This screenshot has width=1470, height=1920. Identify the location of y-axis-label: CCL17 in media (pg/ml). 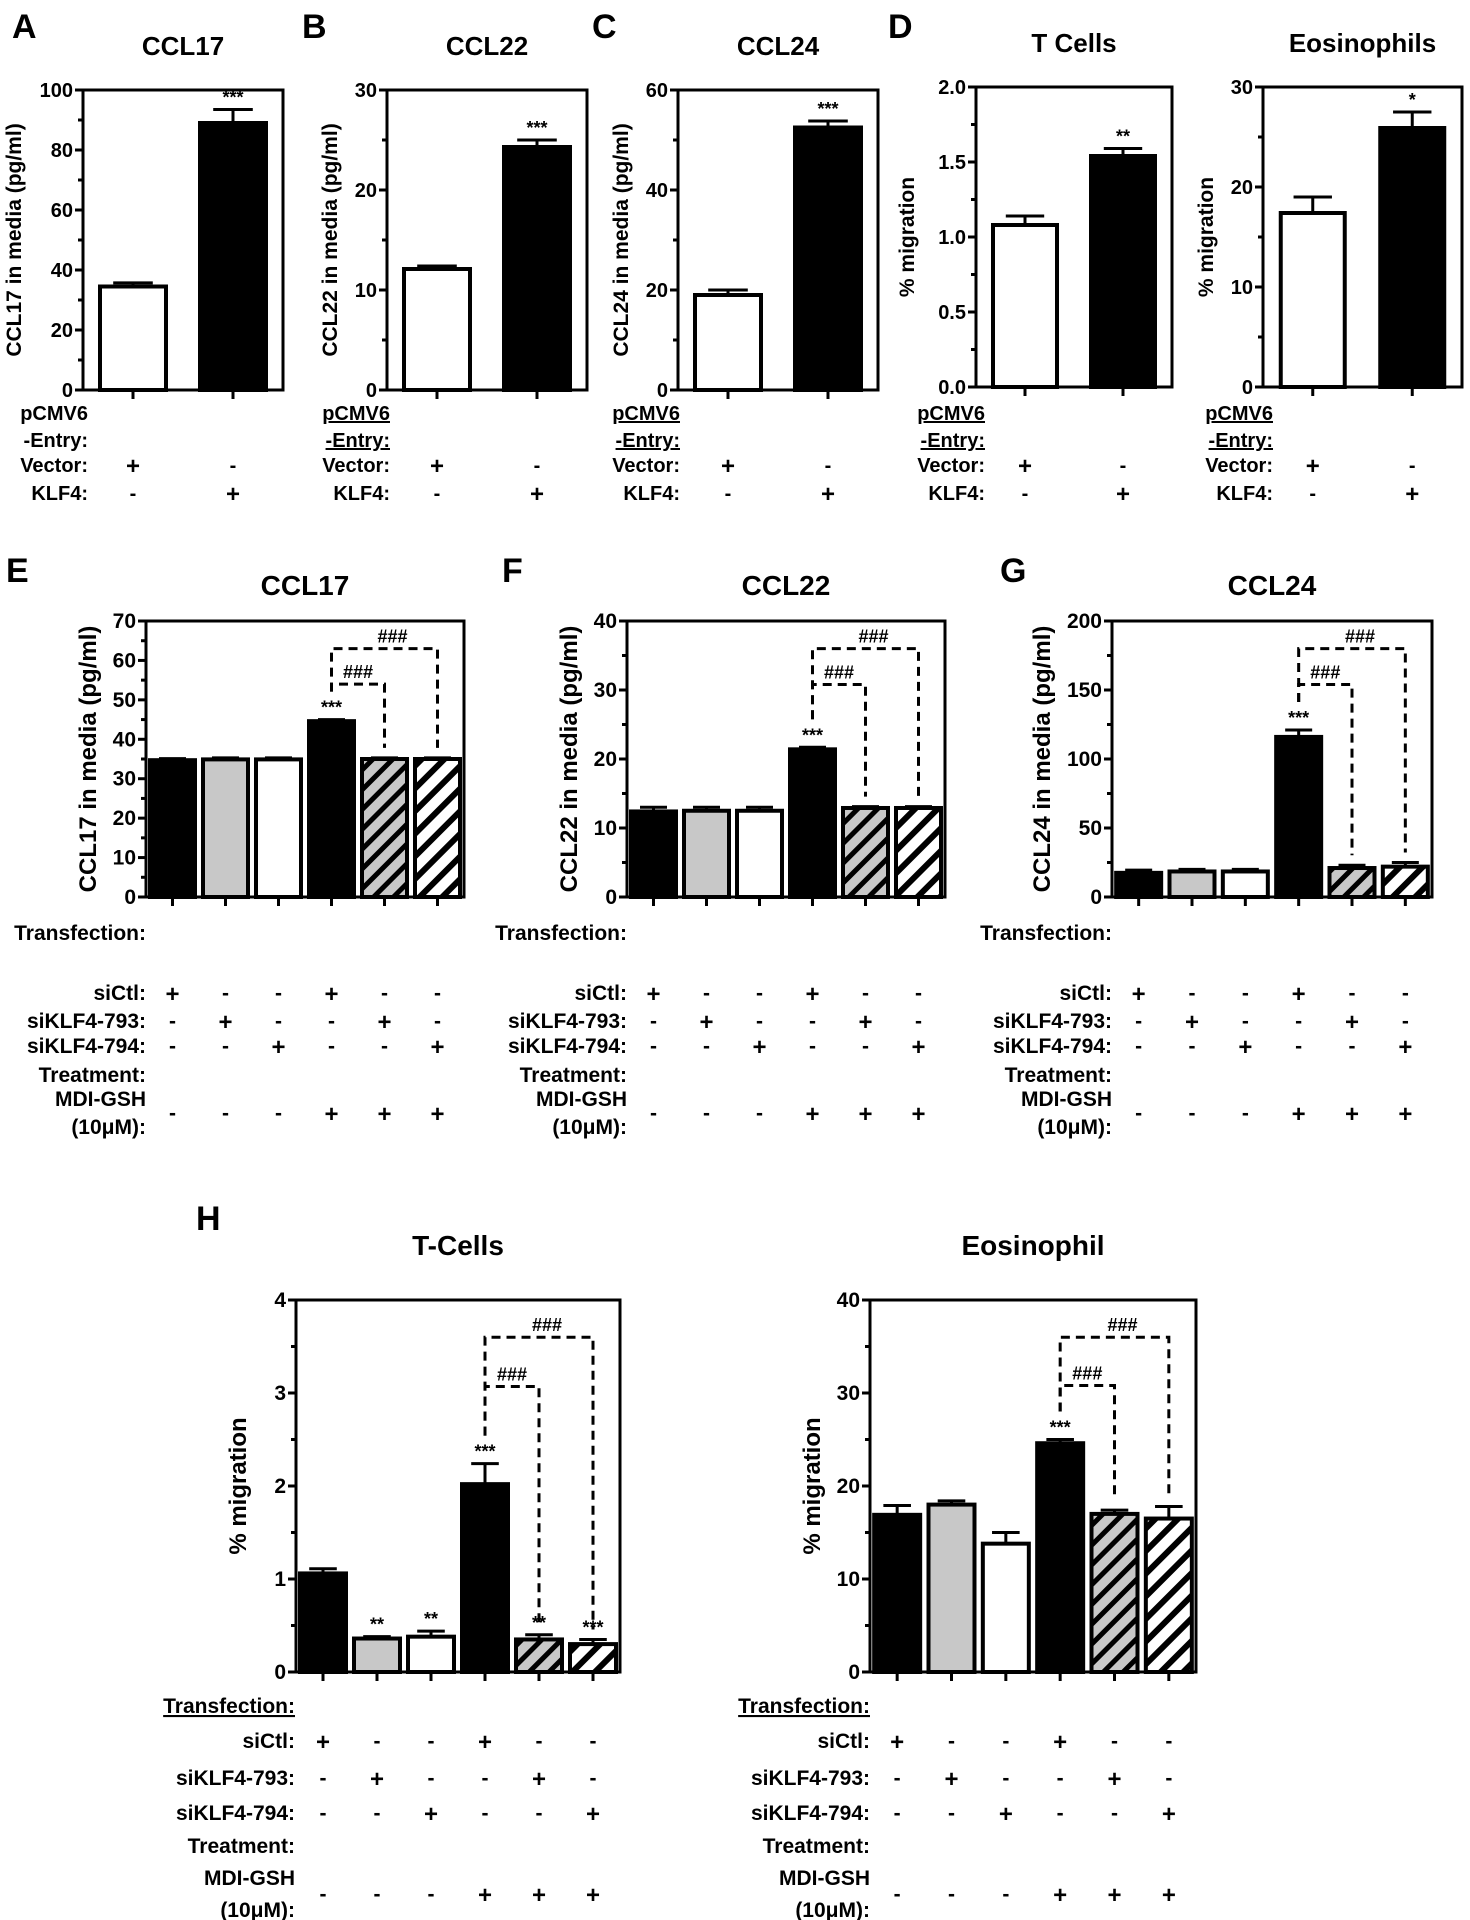
(88, 759).